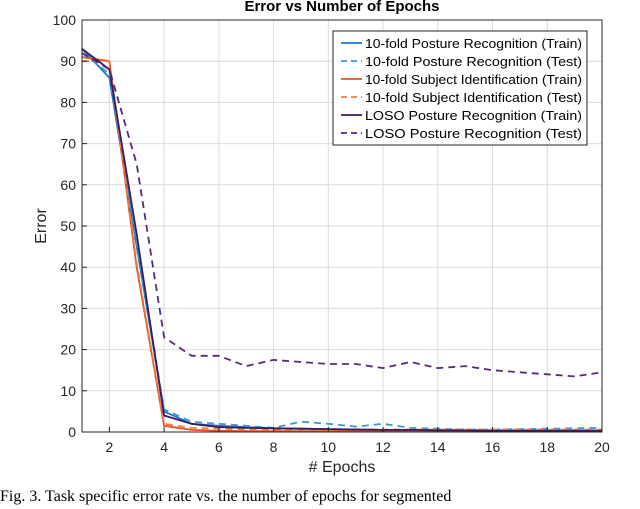 This screenshot has height=509, width=640. Describe the element at coordinates (68, 144) in the screenshot. I see `y-tick-label: 70` at that location.